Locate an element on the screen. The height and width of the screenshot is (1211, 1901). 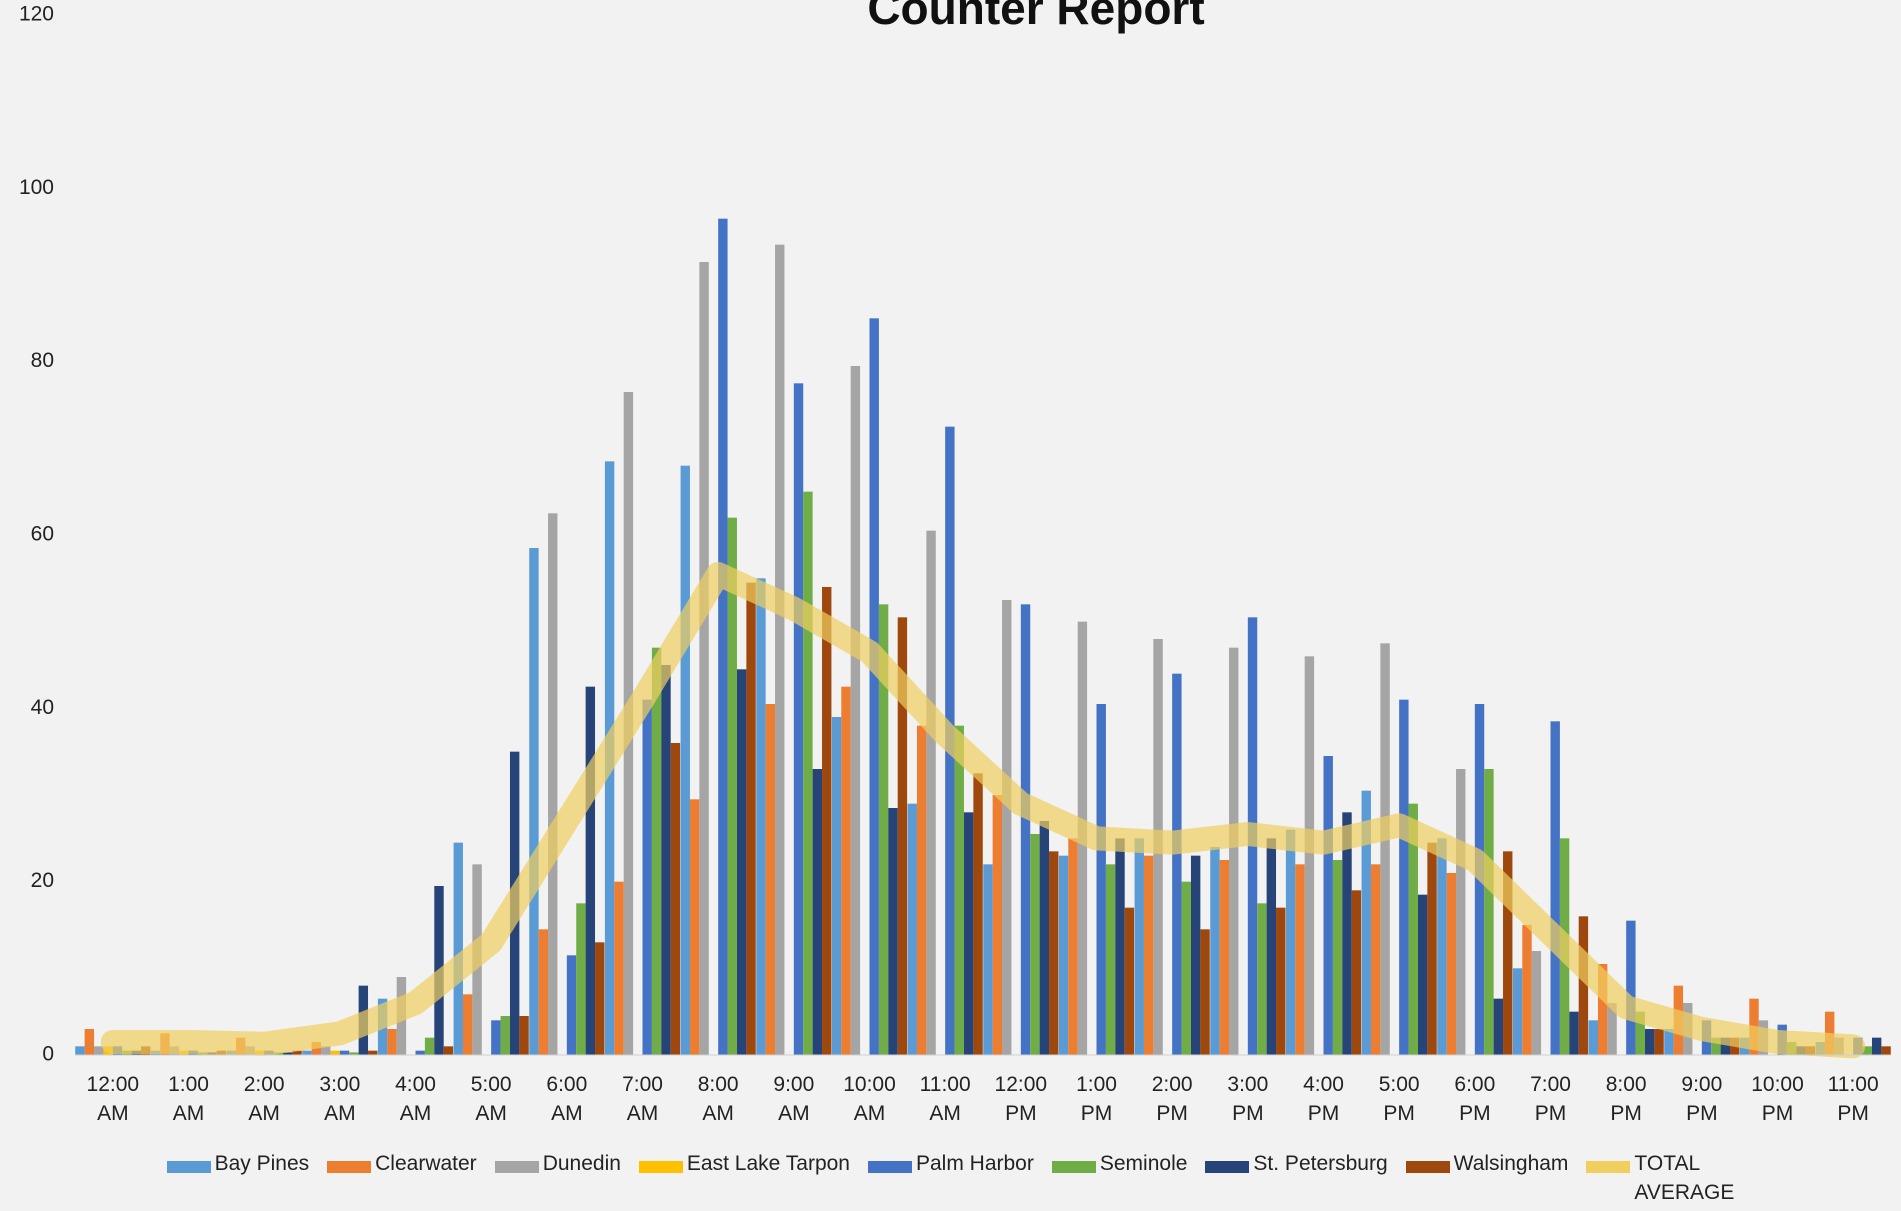
legend-item: St. Petersburg is located at coordinates (1296, 1179).